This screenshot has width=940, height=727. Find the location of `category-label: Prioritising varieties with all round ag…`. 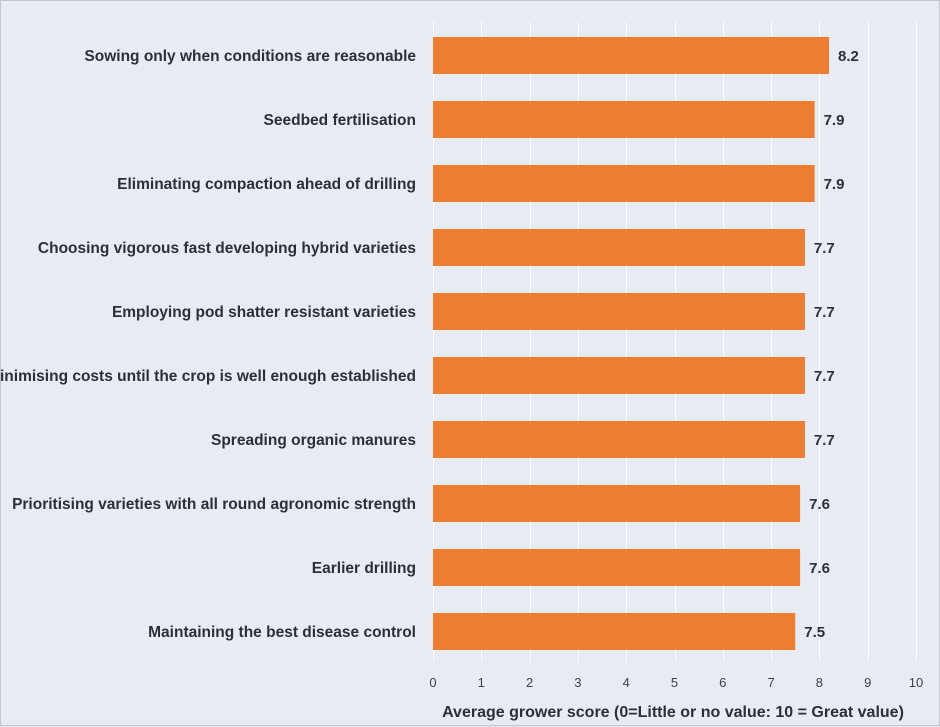

category-label: Prioritising varieties with all round ag… is located at coordinates (214, 504).